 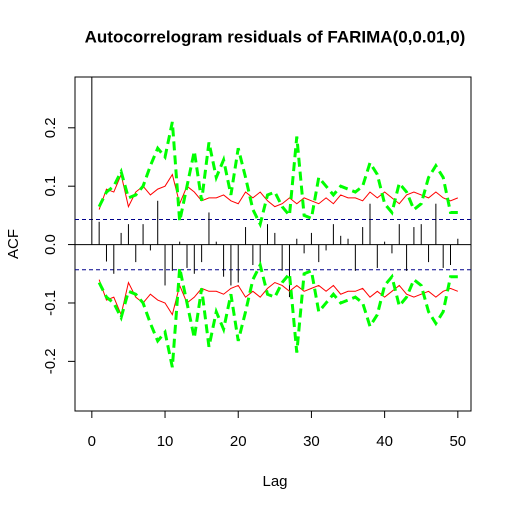 What do you see at coordinates (50, 361) in the screenshot?
I see `y-tick-label: -0.2` at bounding box center [50, 361].